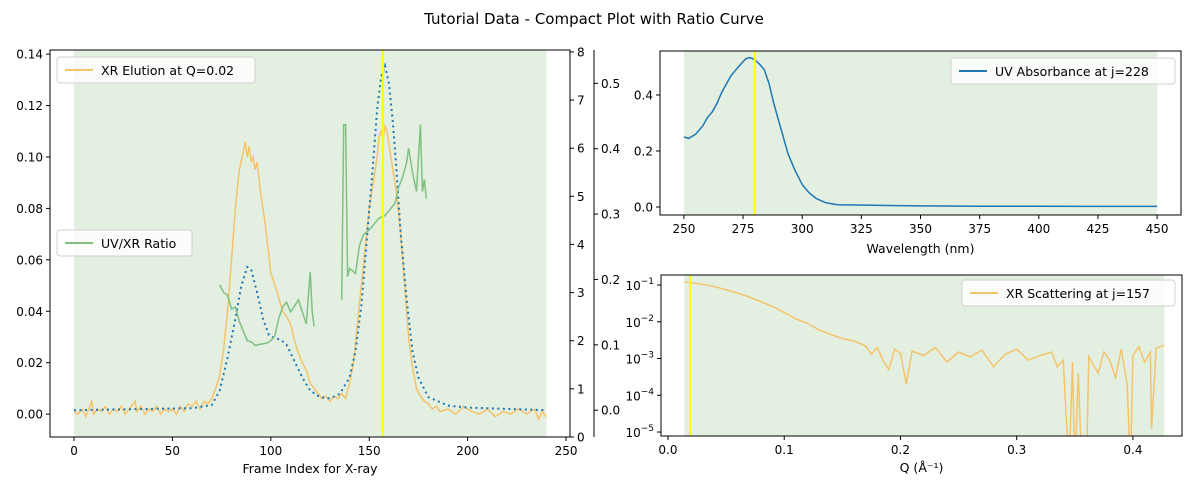 The image size is (1189, 495). What do you see at coordinates (900, 450) in the screenshot?
I see `x-tick-label: 0.2` at bounding box center [900, 450].